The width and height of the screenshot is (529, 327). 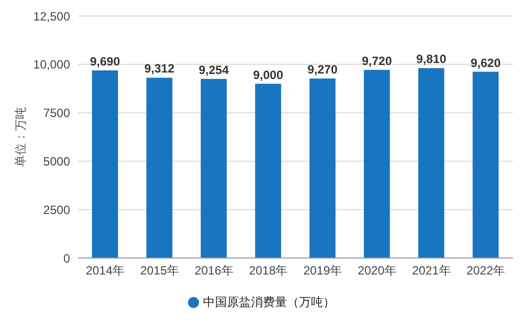 What do you see at coordinates (56, 209) in the screenshot?
I see `y-tick-label: 2500` at bounding box center [56, 209].